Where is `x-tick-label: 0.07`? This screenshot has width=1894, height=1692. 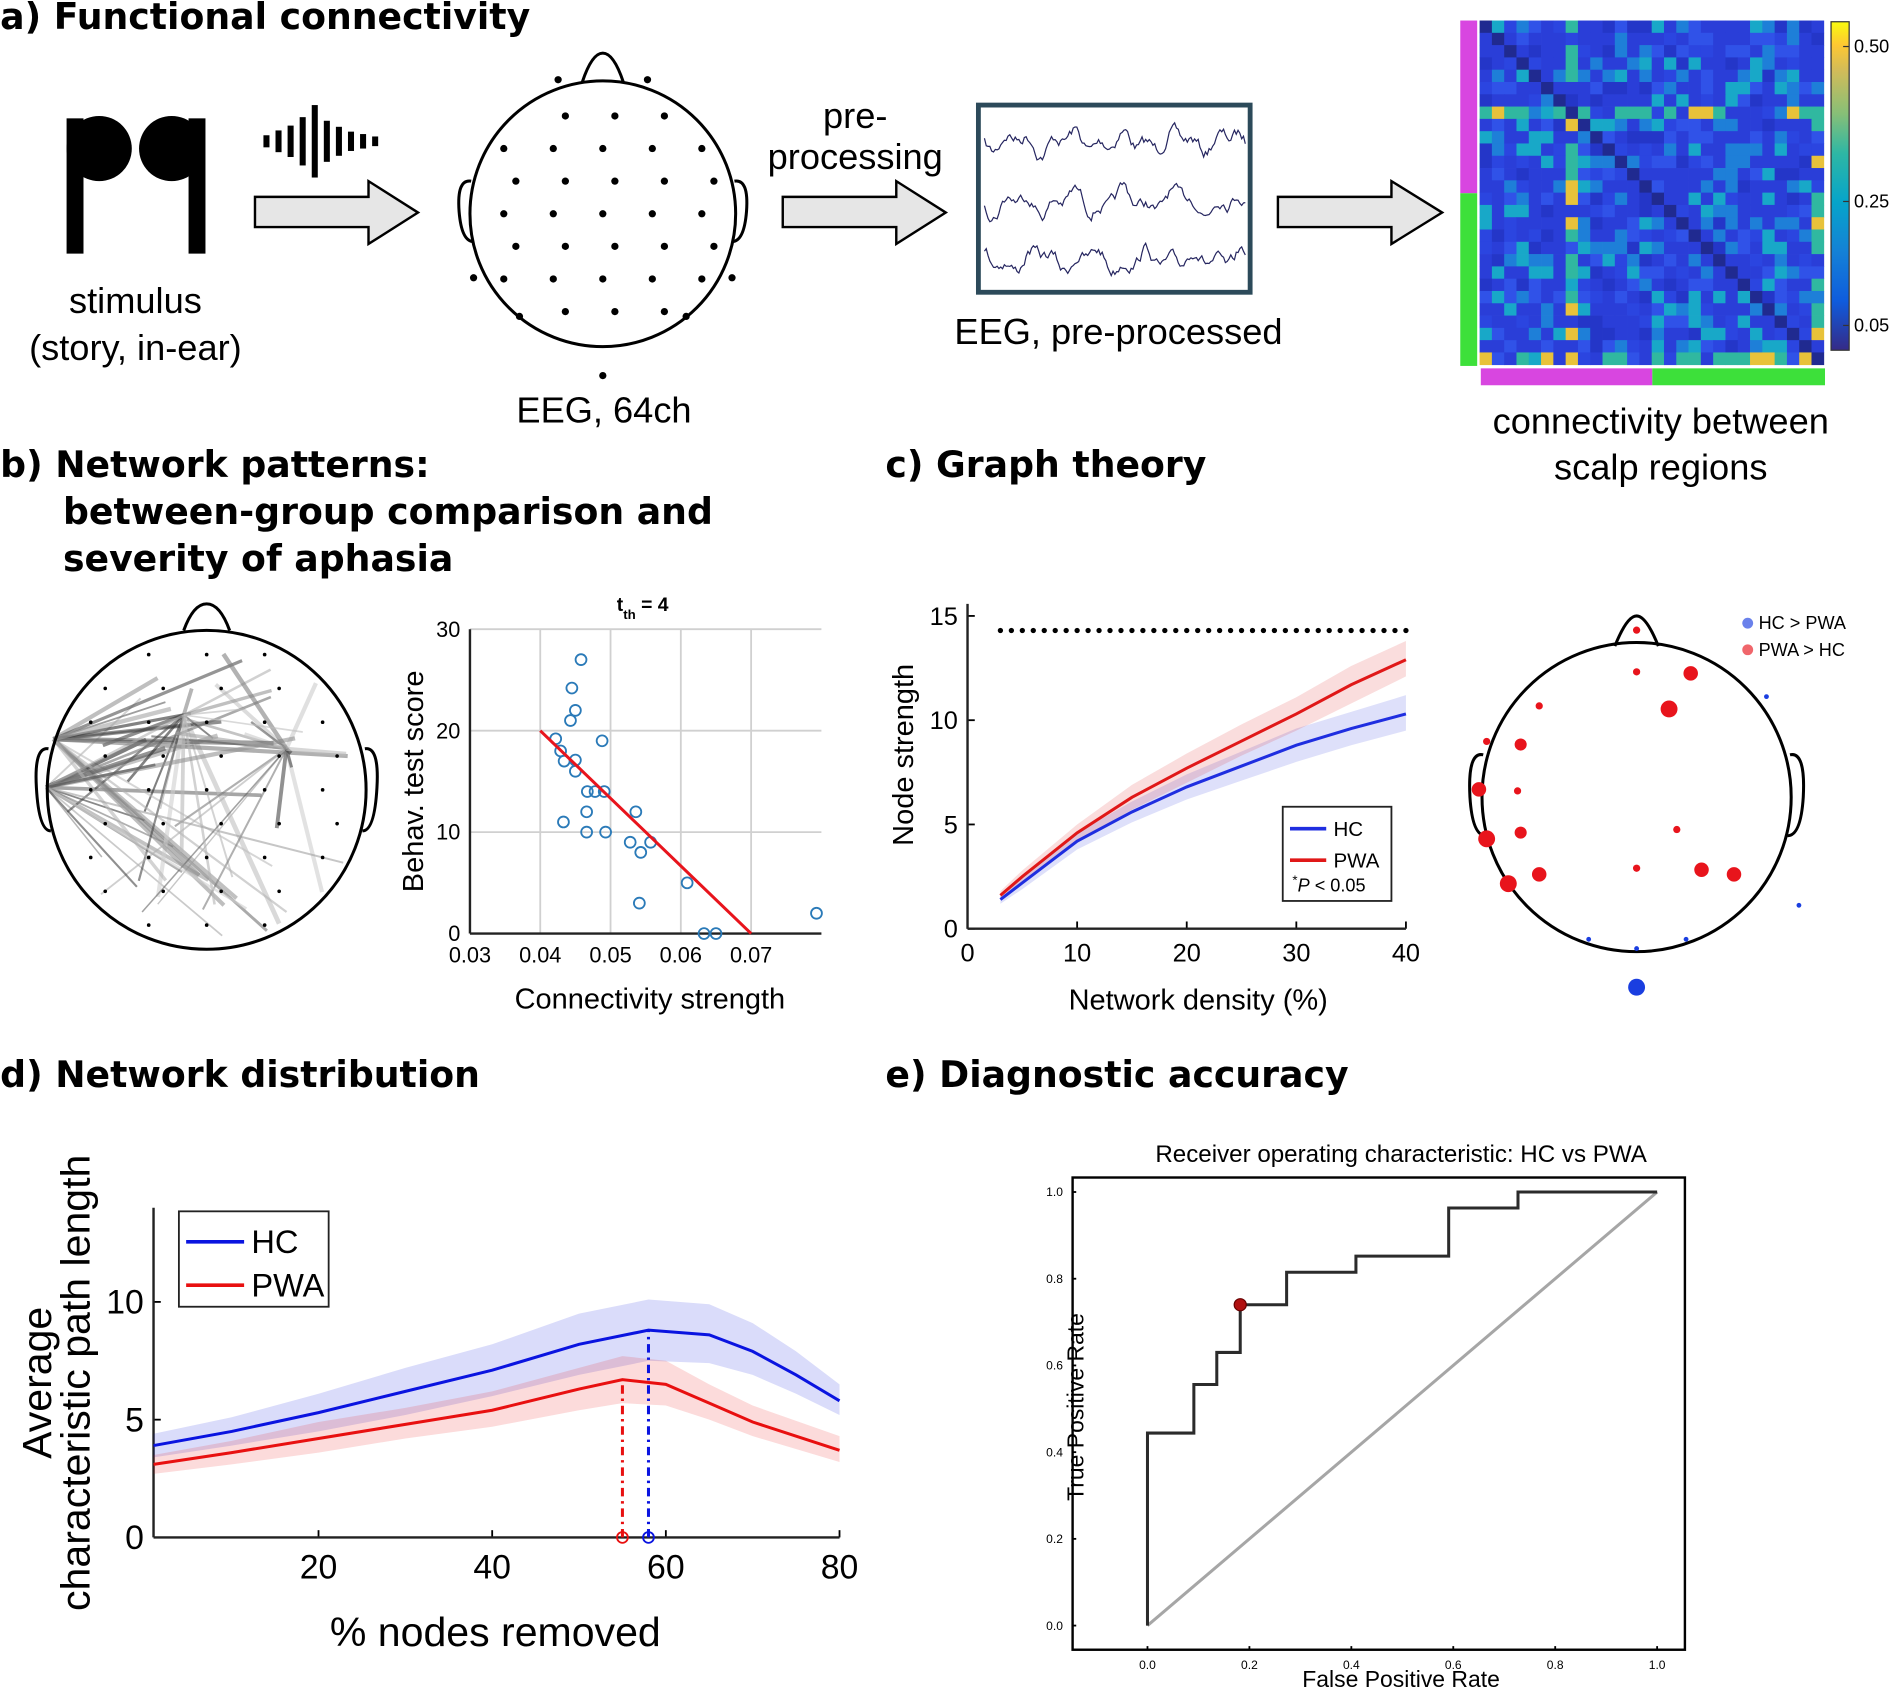
x-tick-label: 0.07 is located at coordinates (751, 955).